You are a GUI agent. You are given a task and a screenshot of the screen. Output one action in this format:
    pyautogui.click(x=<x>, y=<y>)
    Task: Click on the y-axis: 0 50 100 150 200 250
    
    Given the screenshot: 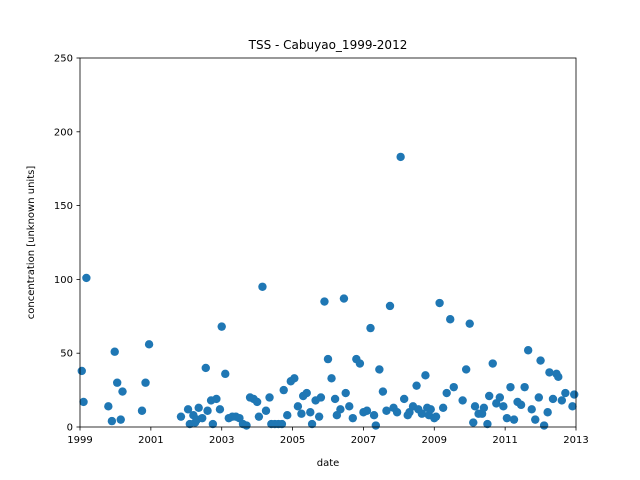 What is the action you would take?
    pyautogui.click(x=67, y=244)
    